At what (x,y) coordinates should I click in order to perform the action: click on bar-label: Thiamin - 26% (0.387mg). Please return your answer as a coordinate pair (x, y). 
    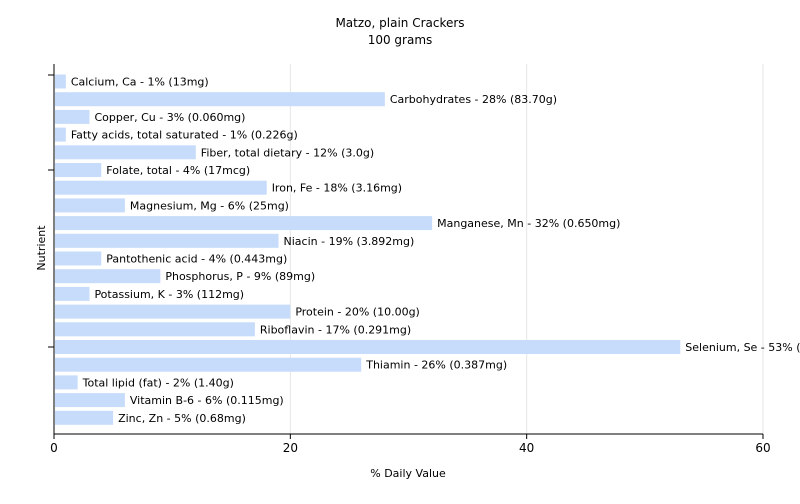
    Looking at the image, I should click on (436, 365).